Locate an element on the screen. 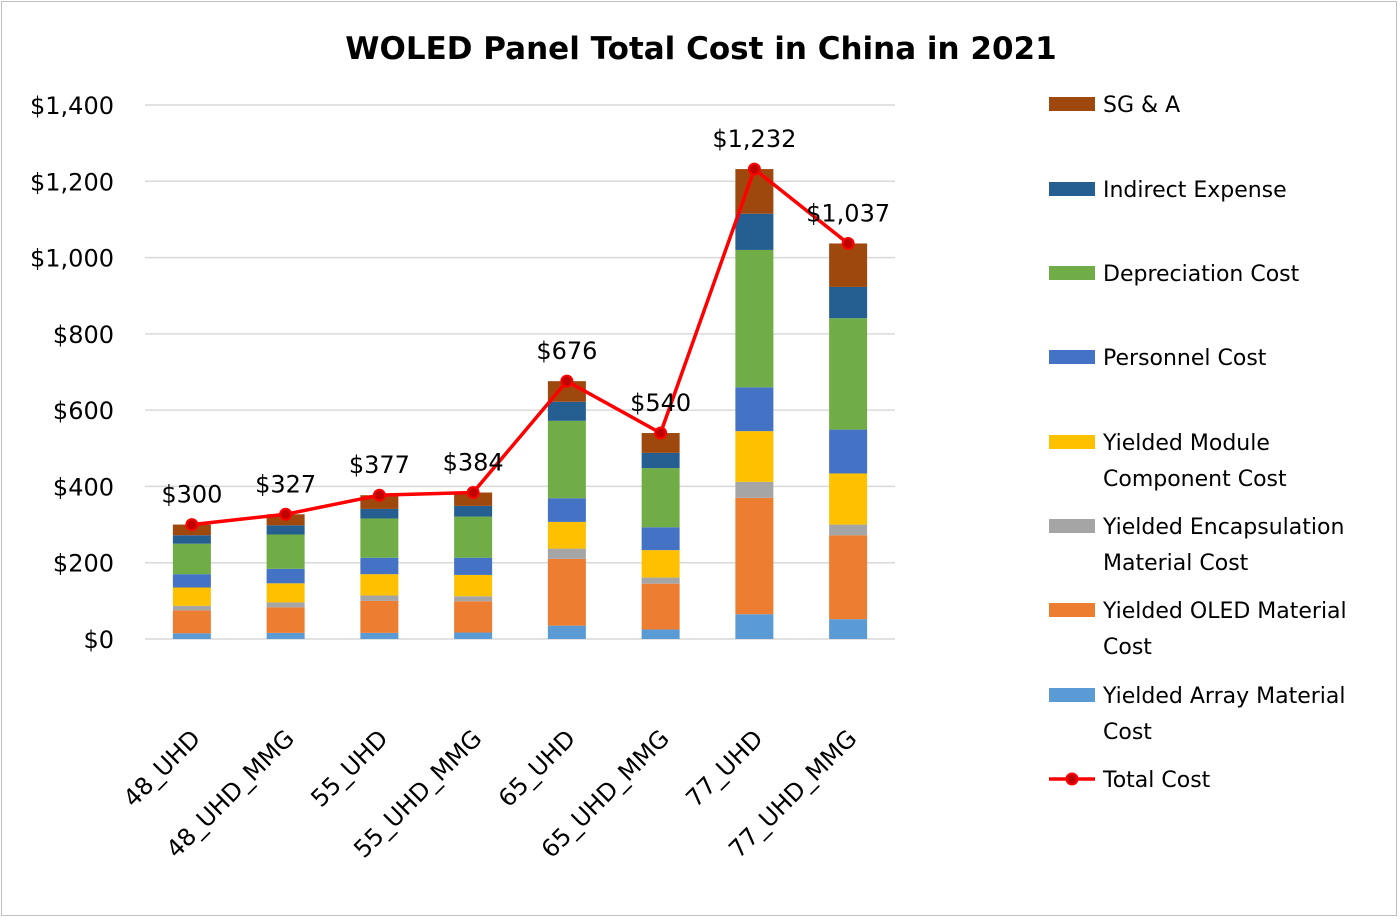 The image size is (1400, 919). total-cost-label-65-uhd-mmg: $540 is located at coordinates (660, 403).